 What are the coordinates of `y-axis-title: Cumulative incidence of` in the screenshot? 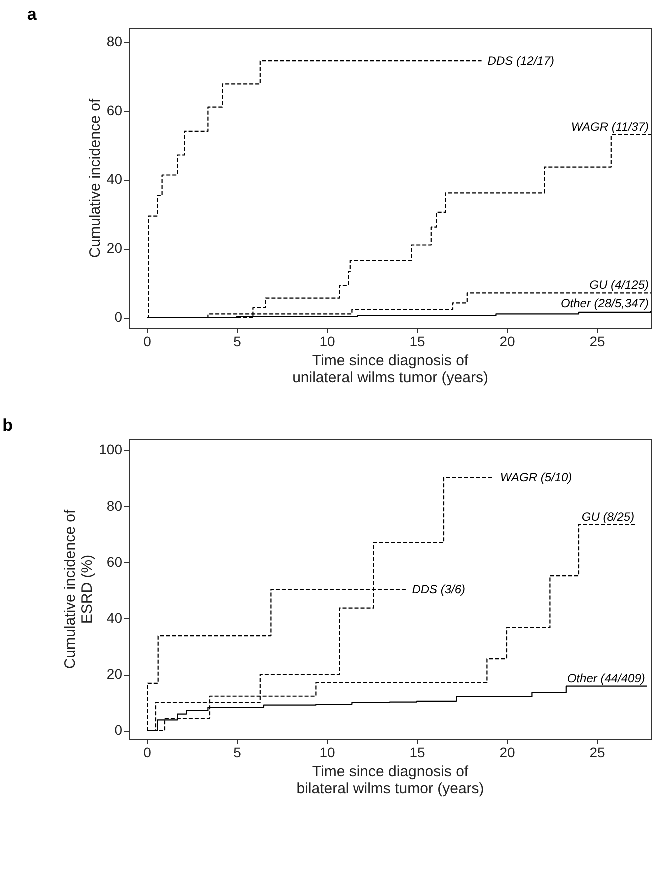 It's located at (95, 178).